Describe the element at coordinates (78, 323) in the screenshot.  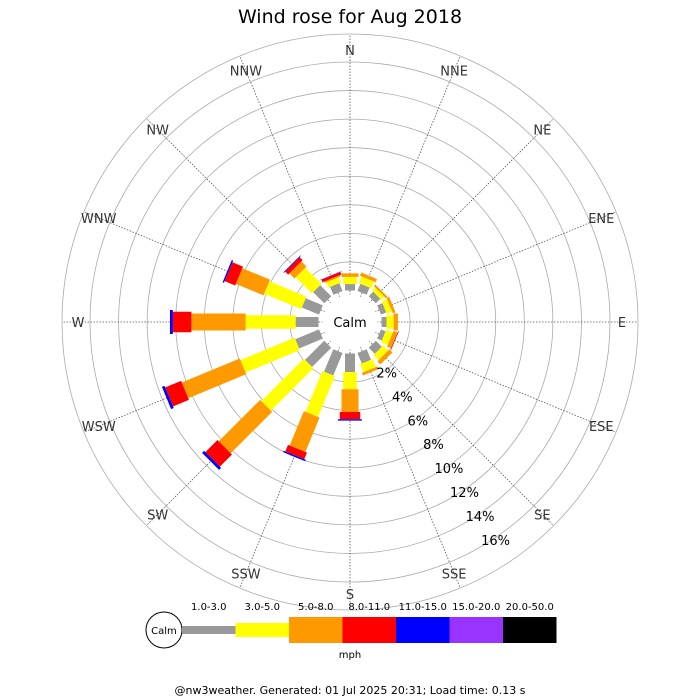
I see `direction-label-w: W` at that location.